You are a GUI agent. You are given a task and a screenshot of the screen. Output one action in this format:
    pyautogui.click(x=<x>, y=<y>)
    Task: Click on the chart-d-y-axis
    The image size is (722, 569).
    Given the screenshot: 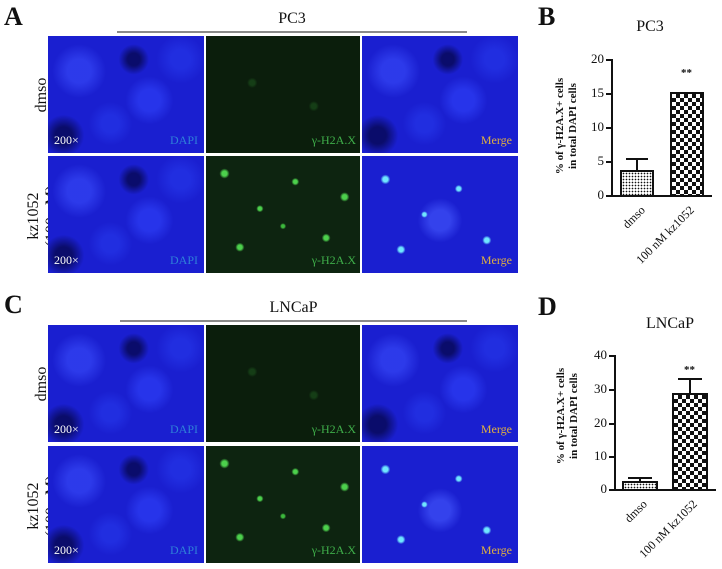 What is the action you would take?
    pyautogui.click(x=615, y=423)
    